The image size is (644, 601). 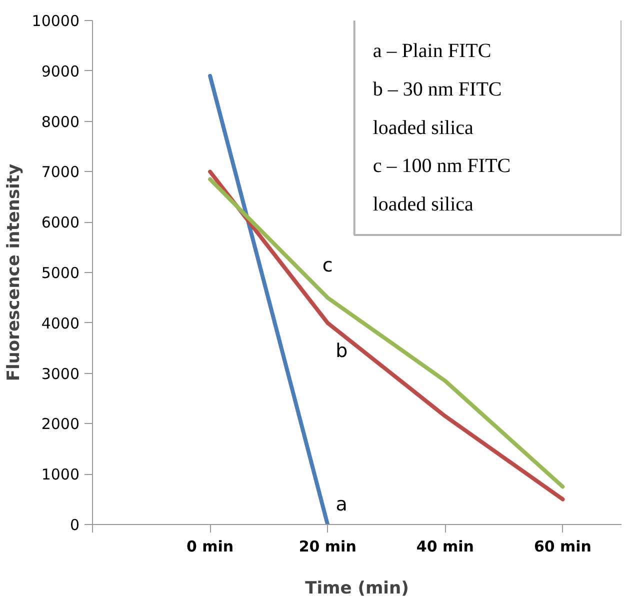 I want to click on y-tick-label: 6000, so click(x=60, y=223).